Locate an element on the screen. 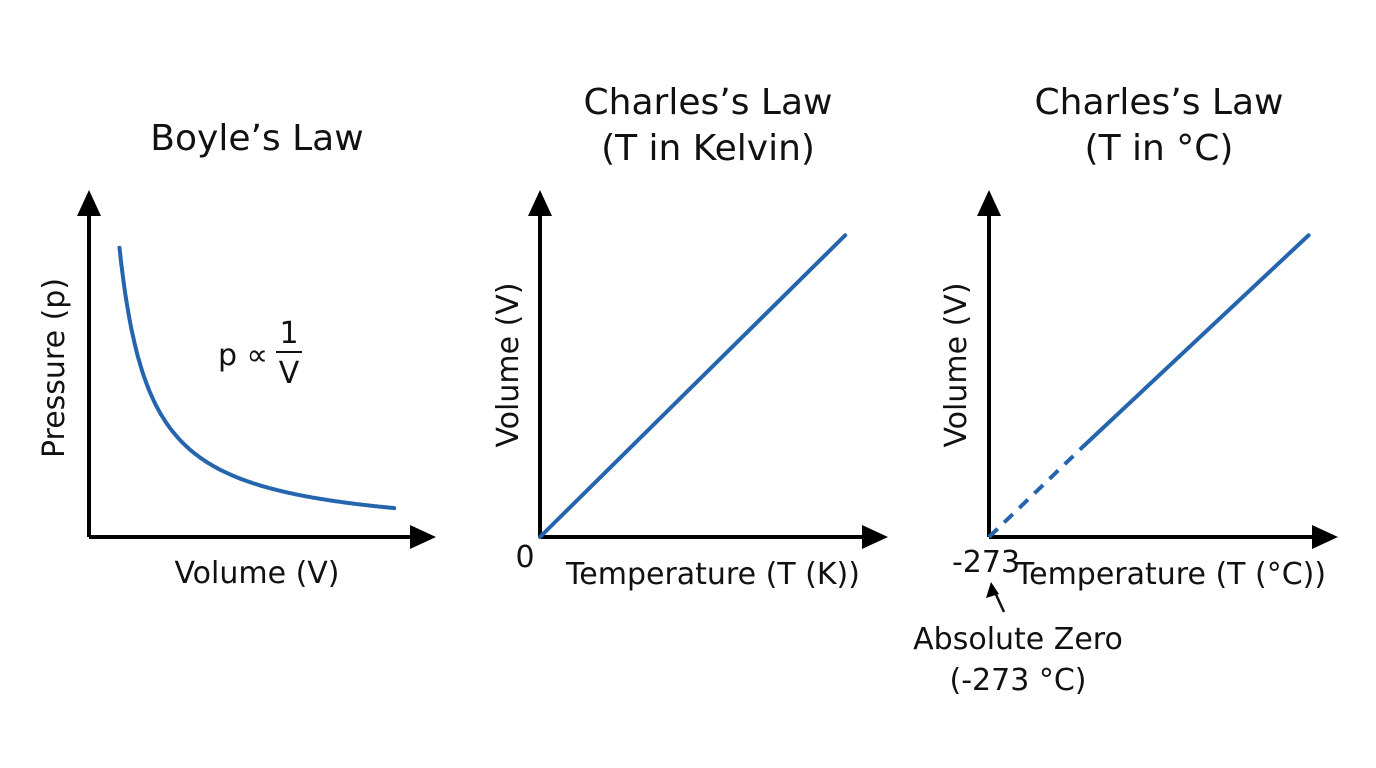 The width and height of the screenshot is (1376, 768). y-axis-label: Pressure (p) is located at coordinates (54, 368).